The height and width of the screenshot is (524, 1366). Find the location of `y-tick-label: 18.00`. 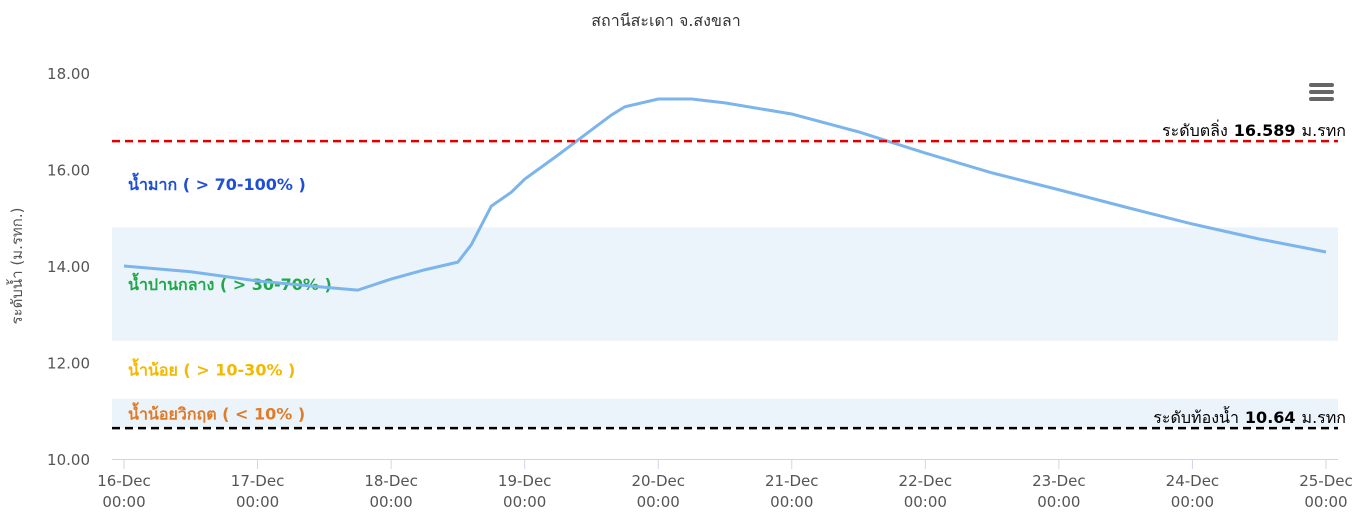

y-tick-label: 18.00 is located at coordinates (68, 74).